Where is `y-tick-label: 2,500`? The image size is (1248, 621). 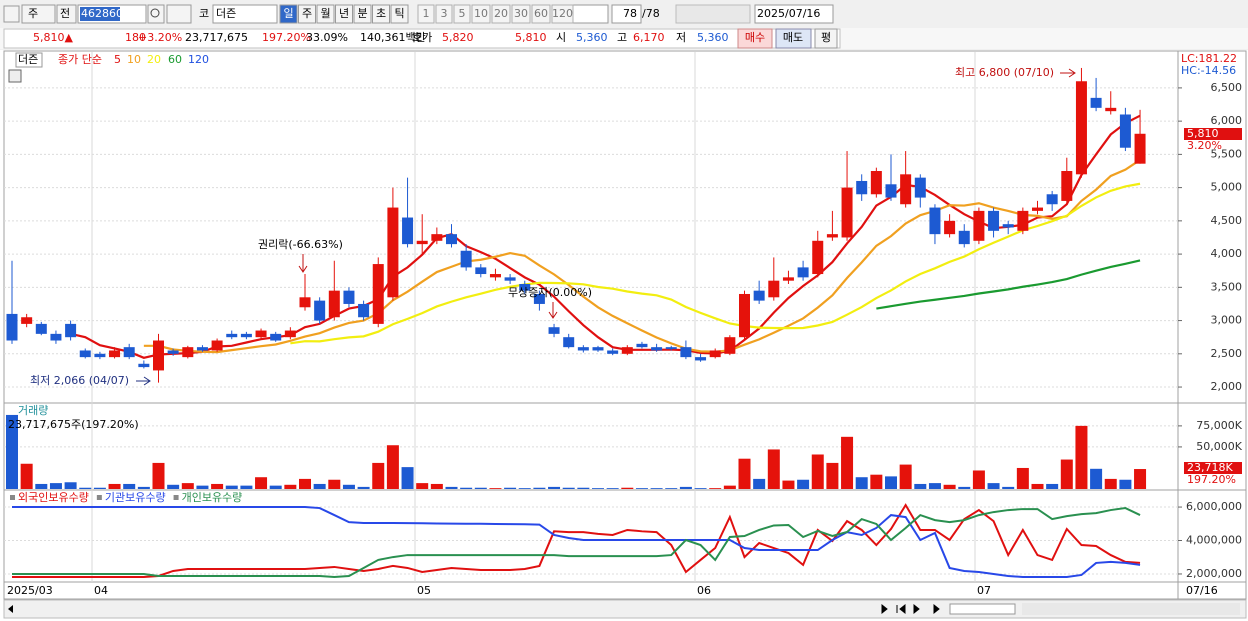 y-tick-label: 2,500 is located at coordinates (1227, 353).